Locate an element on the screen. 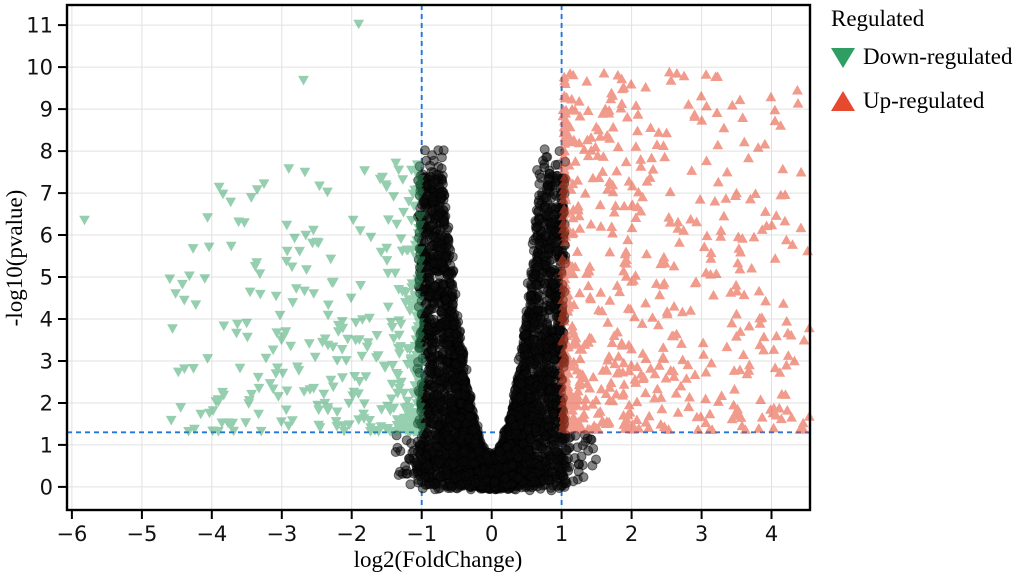  legend-item-upregulated: Up-regulated is located at coordinates (925, 101).